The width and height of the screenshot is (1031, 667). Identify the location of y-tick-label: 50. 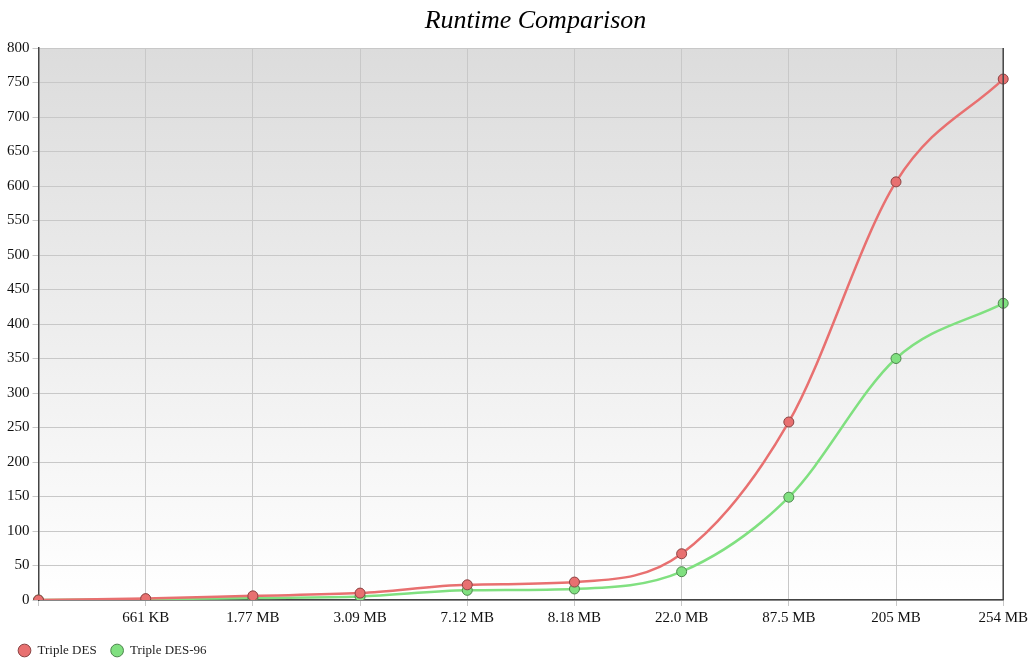
(22, 564).